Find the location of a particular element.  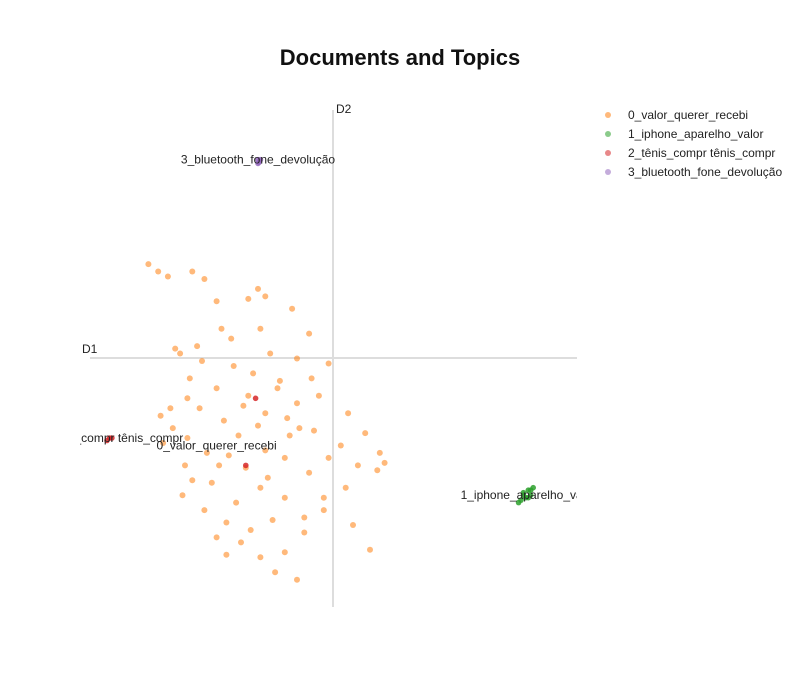

legend-entry-1: 1_iphone_aparelho_valor is located at coordinates (695, 134).